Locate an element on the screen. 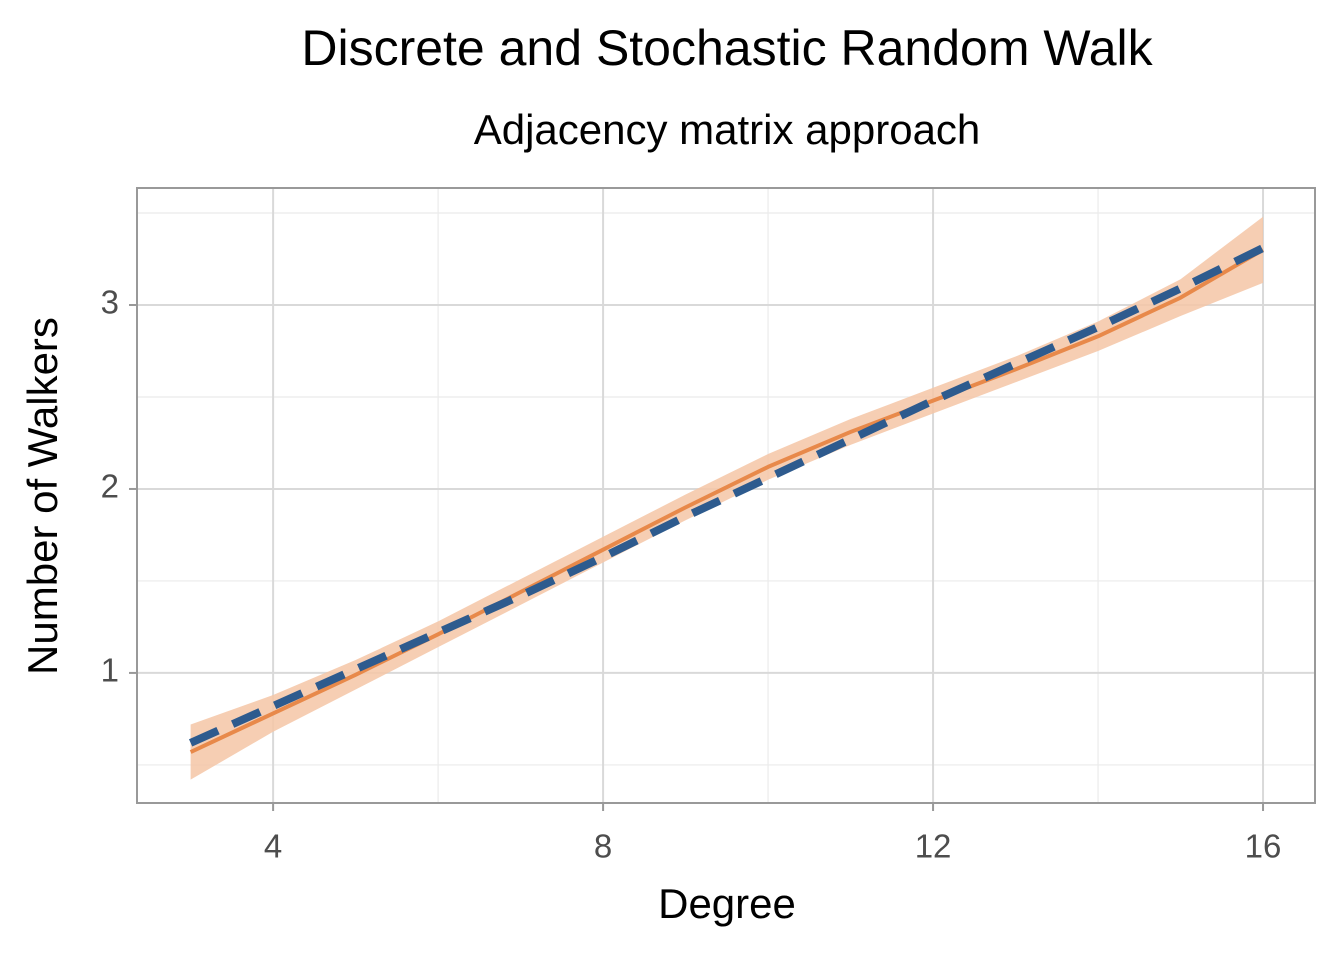 The image size is (1344, 960). chart-subtitle: Adjacency matrix approach is located at coordinates (727, 129).